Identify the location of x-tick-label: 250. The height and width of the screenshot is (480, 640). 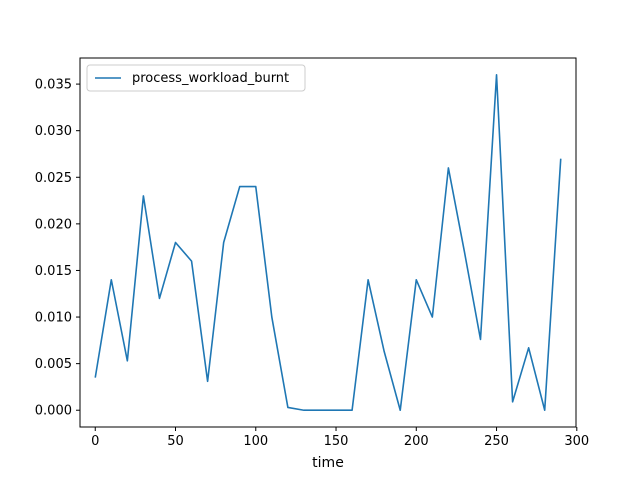
(496, 441).